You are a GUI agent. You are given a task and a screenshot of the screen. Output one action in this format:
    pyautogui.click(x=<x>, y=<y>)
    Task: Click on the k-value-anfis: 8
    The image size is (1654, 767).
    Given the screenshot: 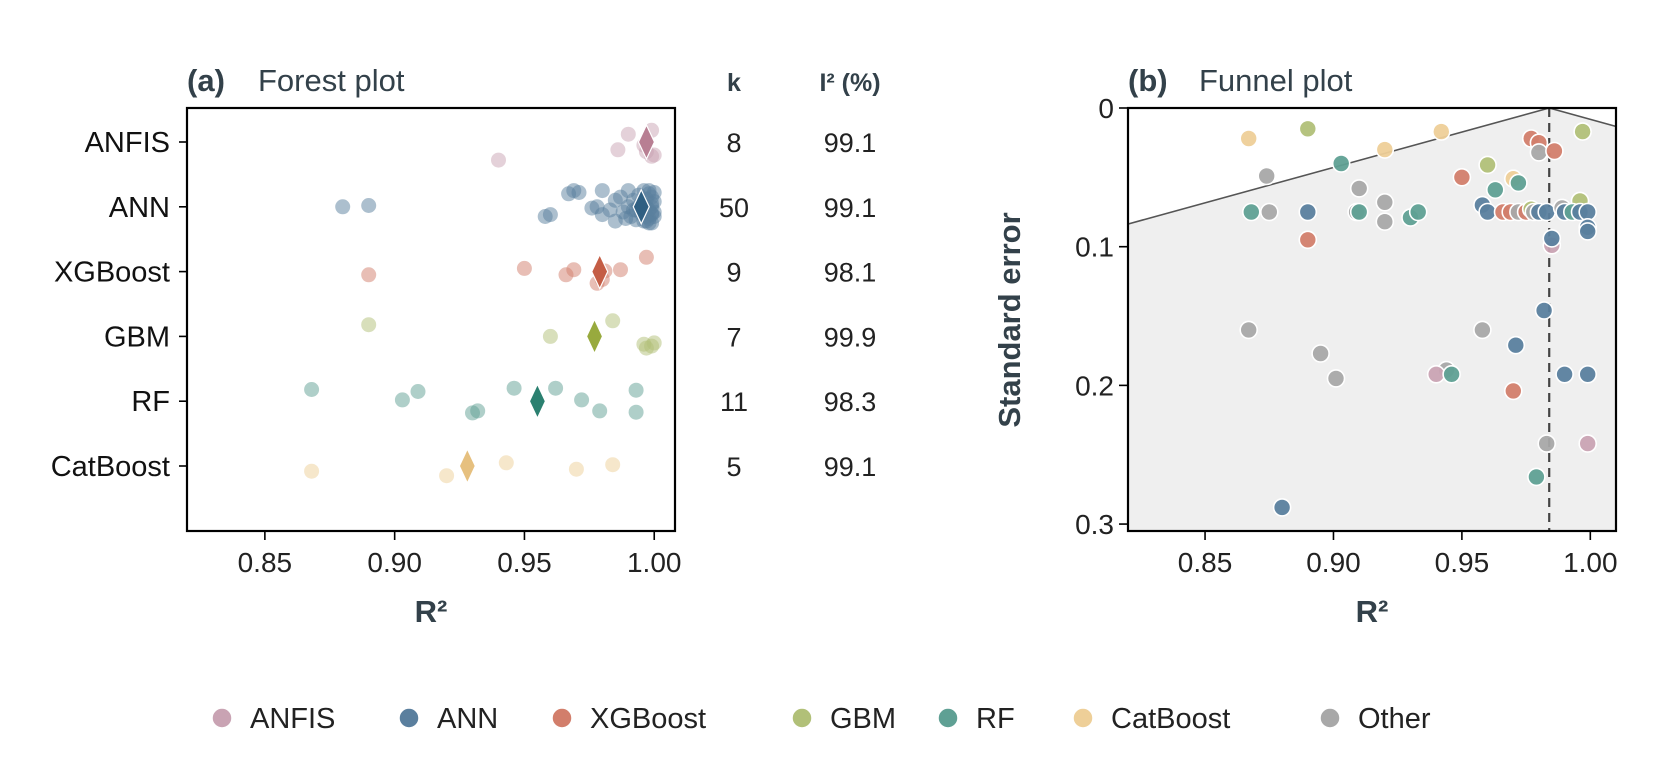 What is the action you would take?
    pyautogui.click(x=733, y=143)
    